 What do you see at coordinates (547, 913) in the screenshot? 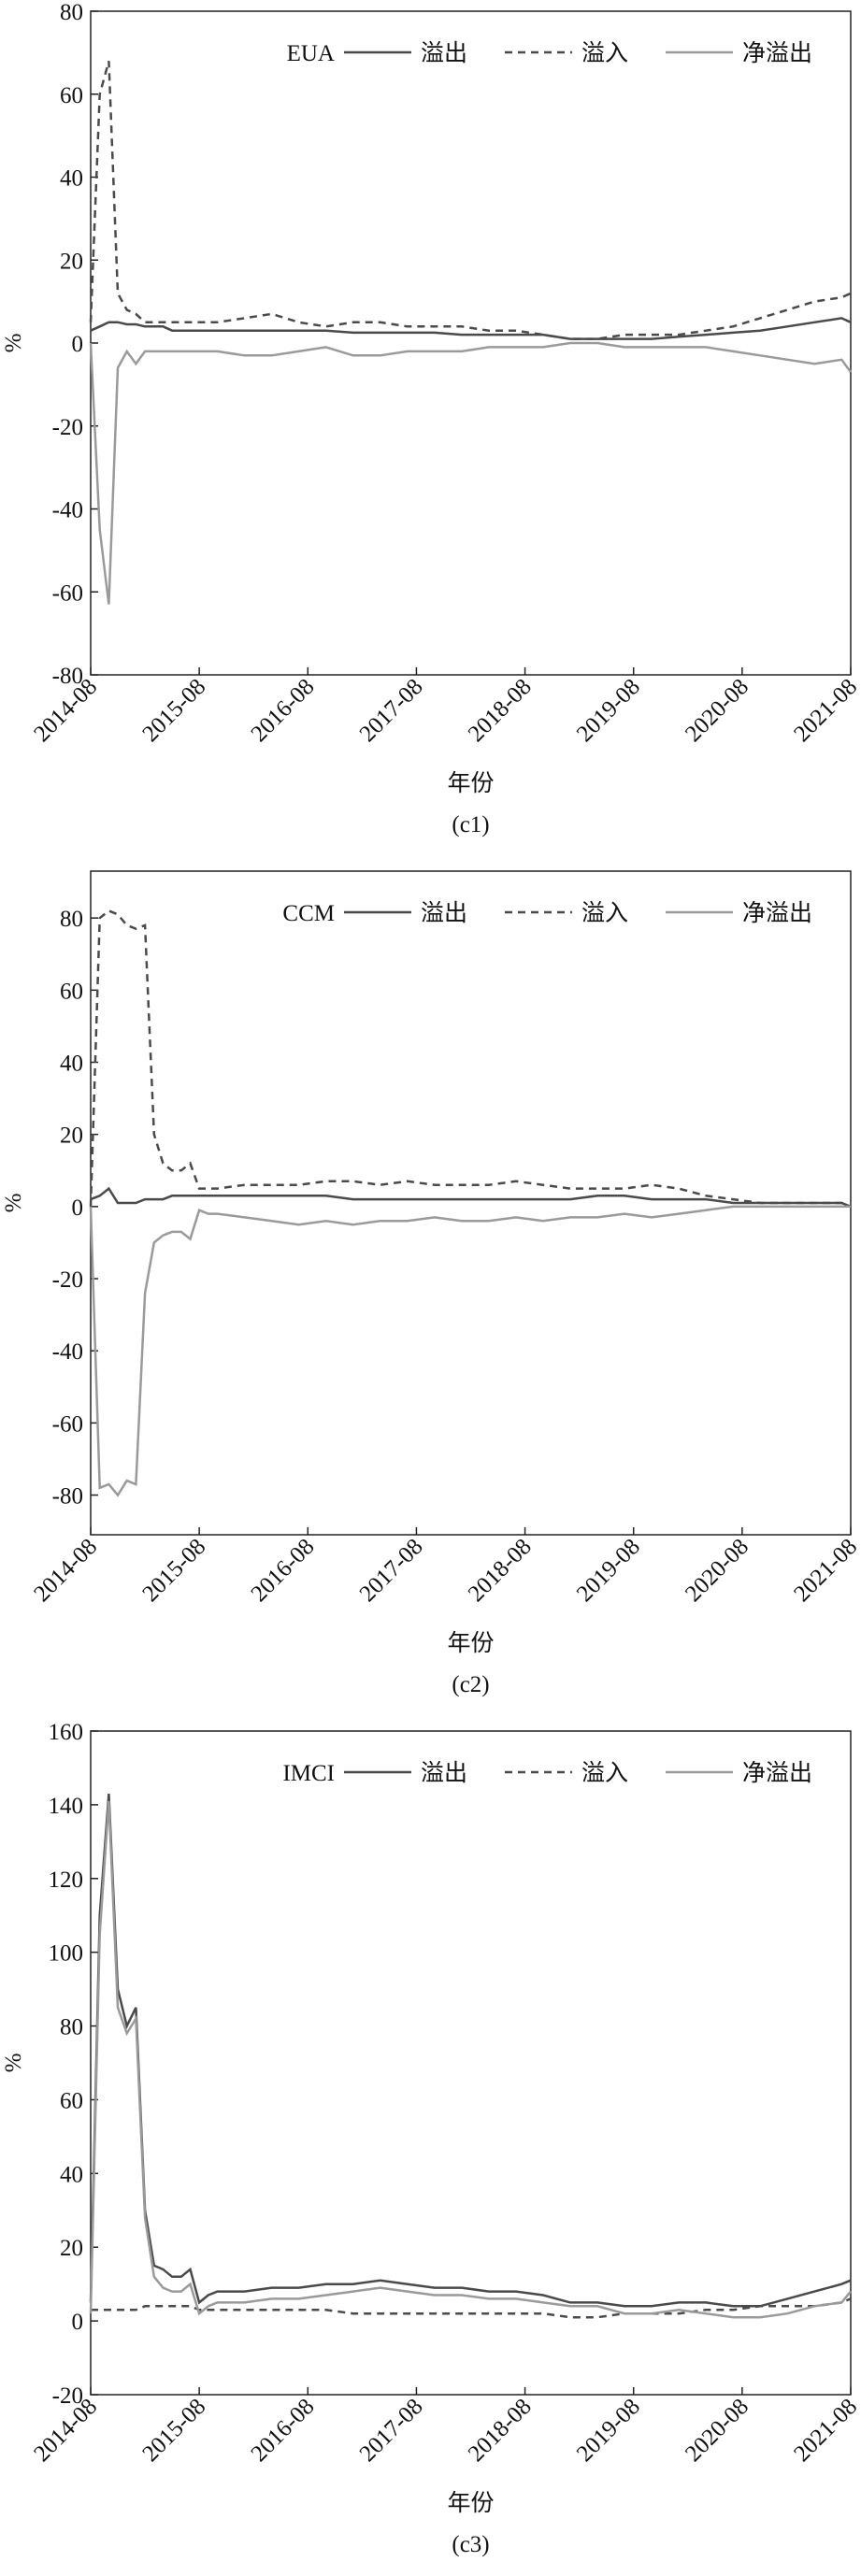
I see `legend: CCM 溢出 溢入 净溢出` at bounding box center [547, 913].